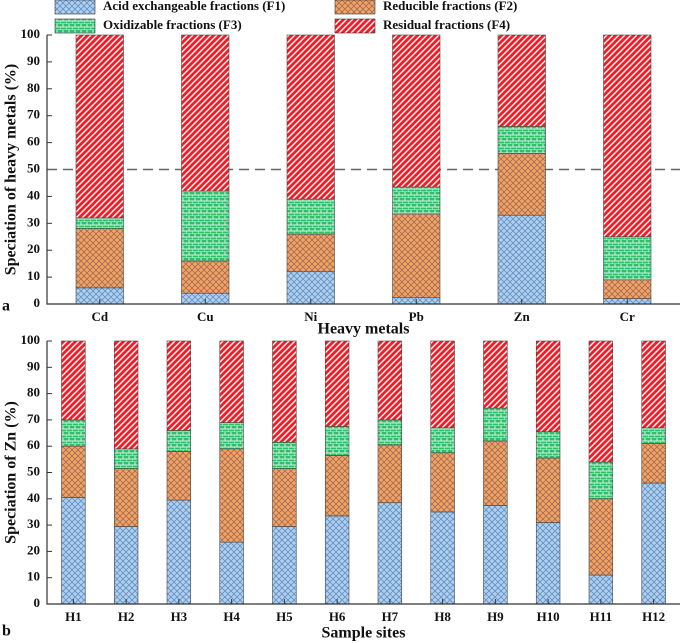  Describe the element at coordinates (99, 316) in the screenshot. I see `x-tick-label: Cd` at that location.